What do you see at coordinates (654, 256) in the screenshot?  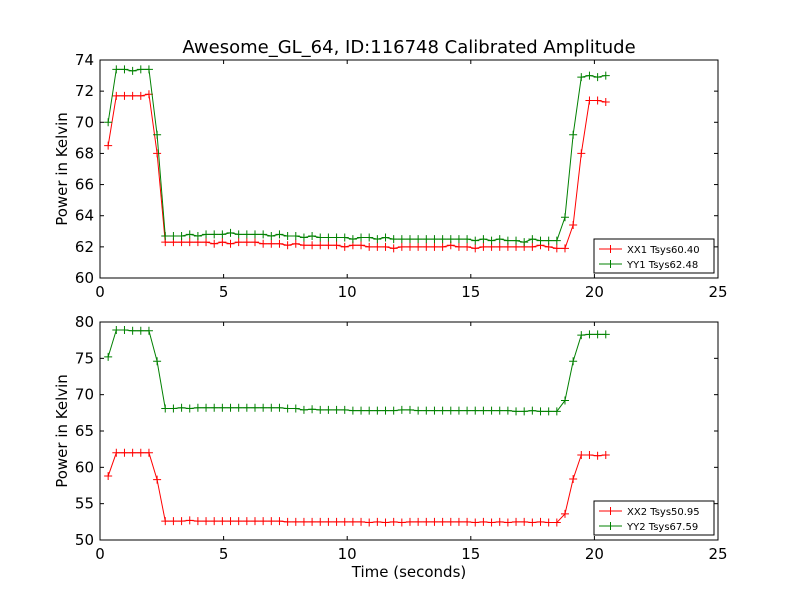 I see `chart-legend: XX1 Tsys60.40 YY1 Tsys62.48` at bounding box center [654, 256].